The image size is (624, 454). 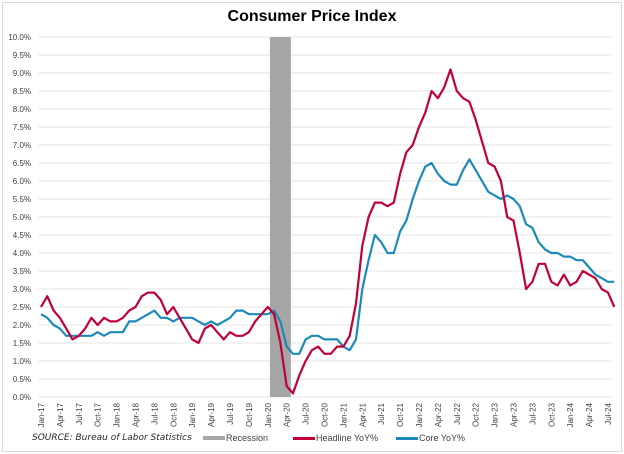 I want to click on core-swatch-icon, so click(x=407, y=438).